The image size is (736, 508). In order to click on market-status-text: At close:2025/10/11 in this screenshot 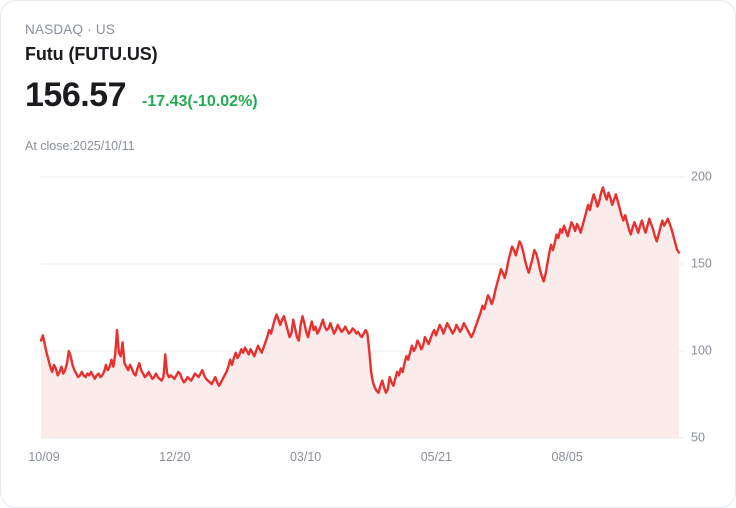, I will do `click(80, 146)`.